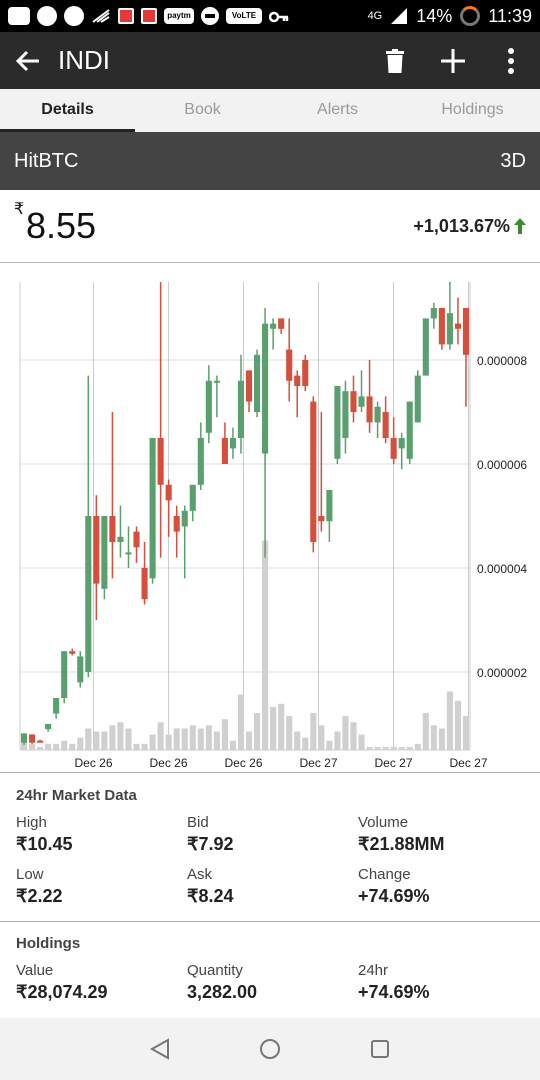 The height and width of the screenshot is (1080, 540). I want to click on market-high: High ₹10.45, so click(101, 835).